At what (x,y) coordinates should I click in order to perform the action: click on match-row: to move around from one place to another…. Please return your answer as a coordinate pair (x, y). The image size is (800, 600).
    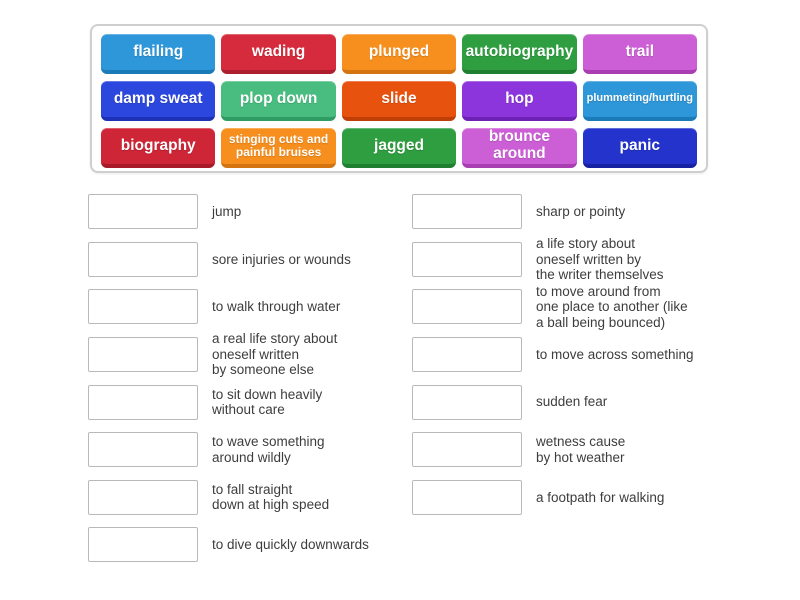
    Looking at the image, I should click on (567, 307).